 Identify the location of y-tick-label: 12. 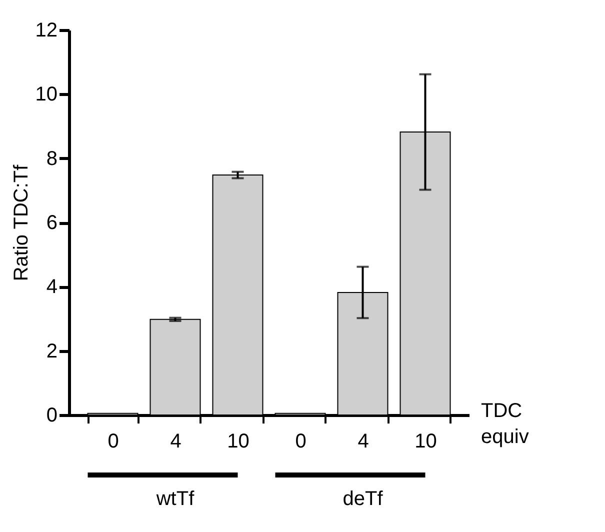
(46, 31).